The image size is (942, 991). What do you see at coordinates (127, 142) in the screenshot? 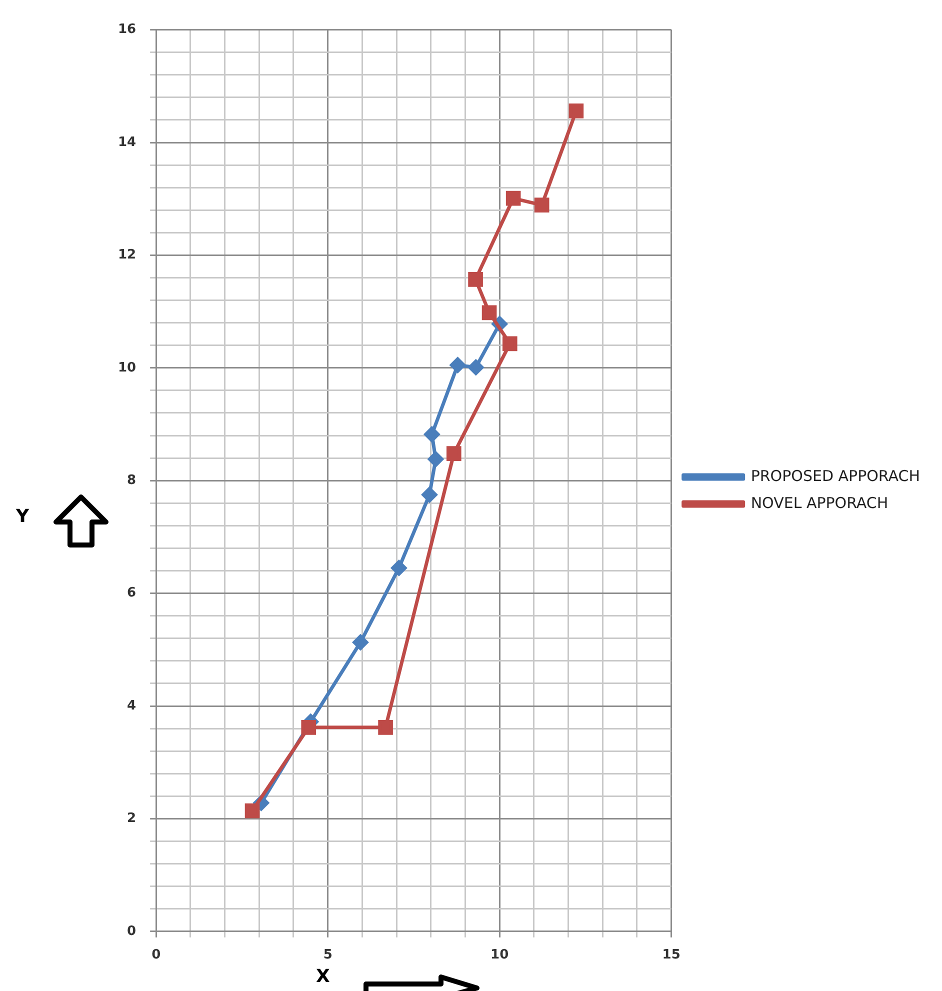
I see `y-tick-label: 14` at bounding box center [127, 142].